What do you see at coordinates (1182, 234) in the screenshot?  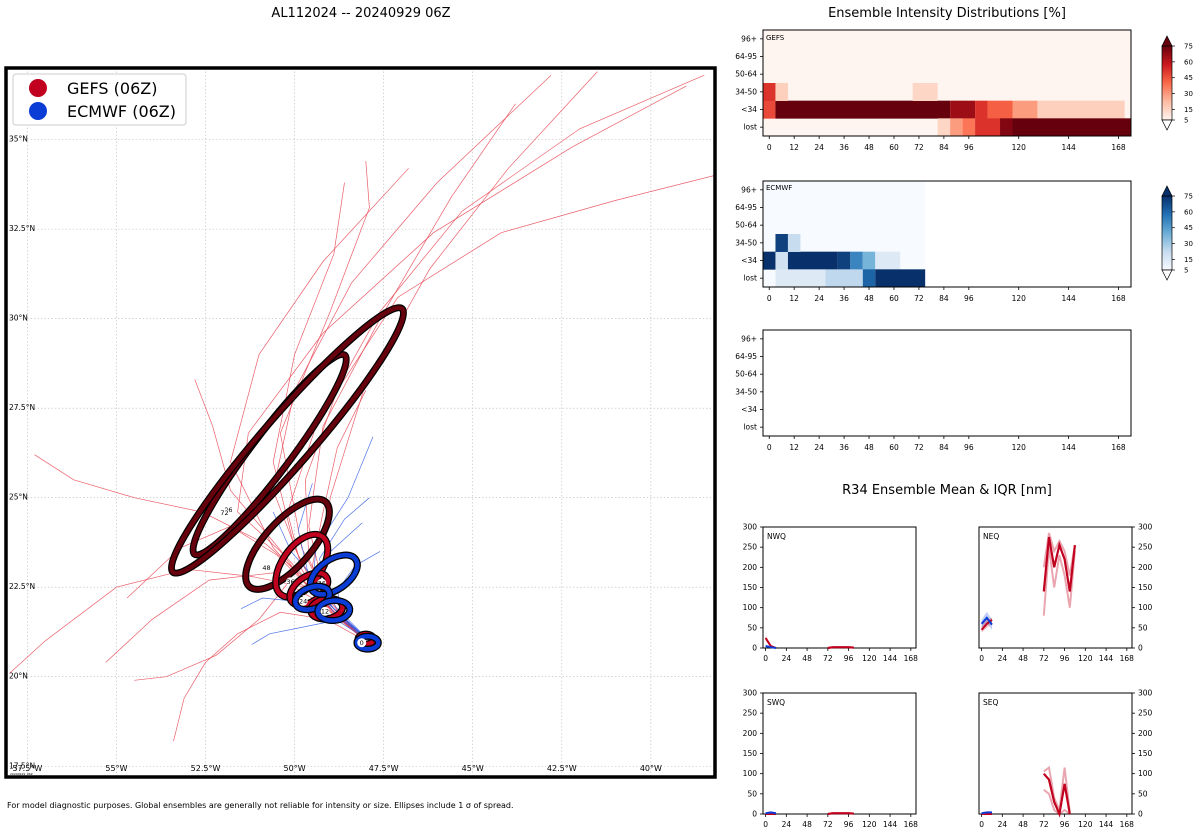 I see `ecmwf-colorbar-ticks: 5 15 30 45 60 75` at bounding box center [1182, 234].